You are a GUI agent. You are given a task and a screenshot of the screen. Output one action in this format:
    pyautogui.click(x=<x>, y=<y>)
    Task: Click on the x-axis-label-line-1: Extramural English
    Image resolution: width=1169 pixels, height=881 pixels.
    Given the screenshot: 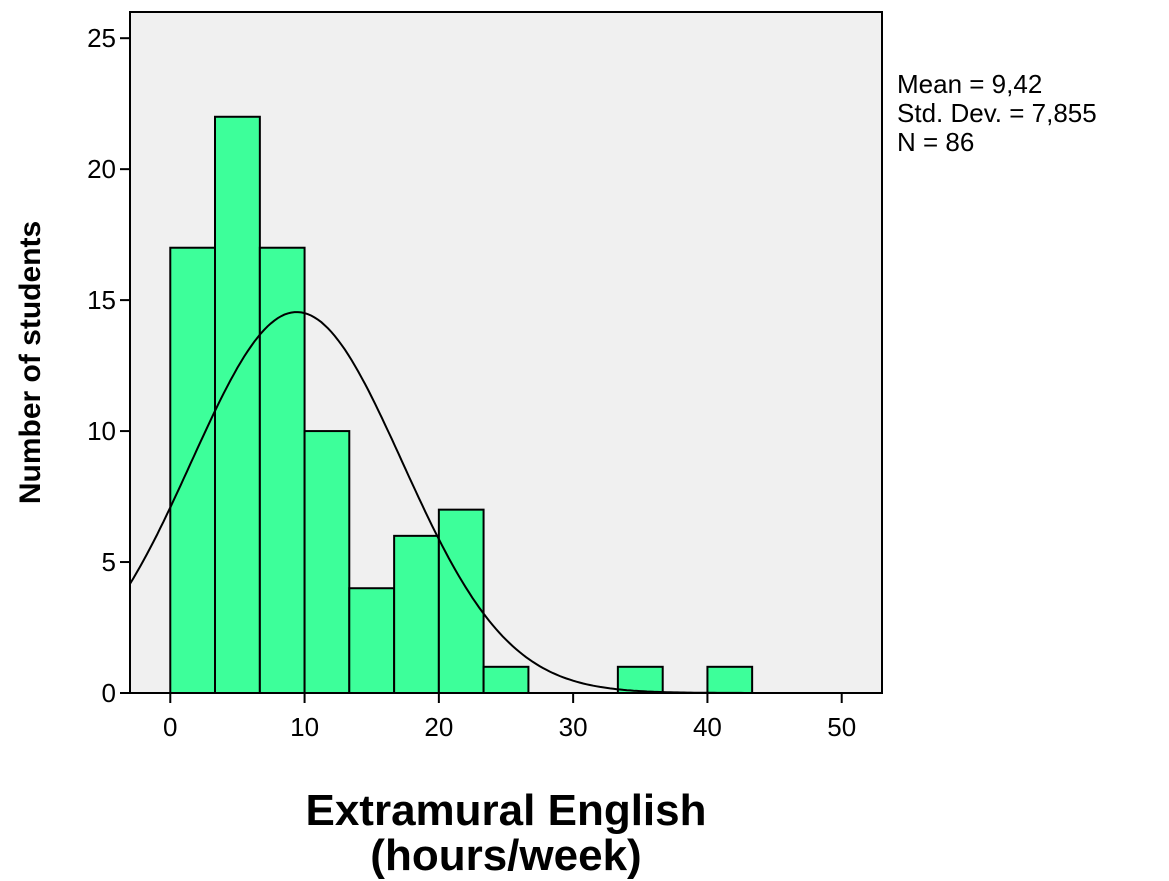 What is the action you would take?
    pyautogui.click(x=505, y=810)
    